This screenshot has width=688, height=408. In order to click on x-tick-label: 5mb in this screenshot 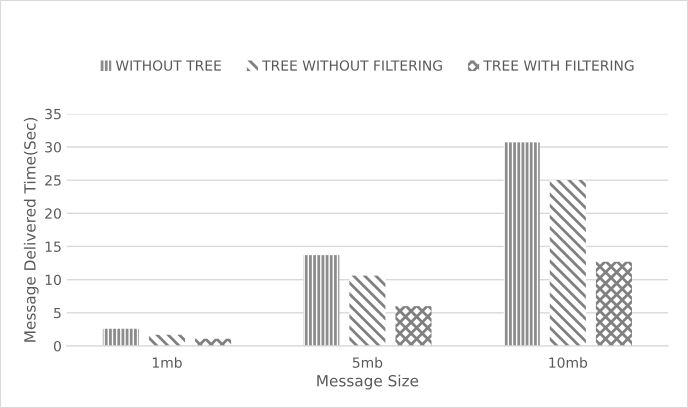, I will do `click(367, 362)`.